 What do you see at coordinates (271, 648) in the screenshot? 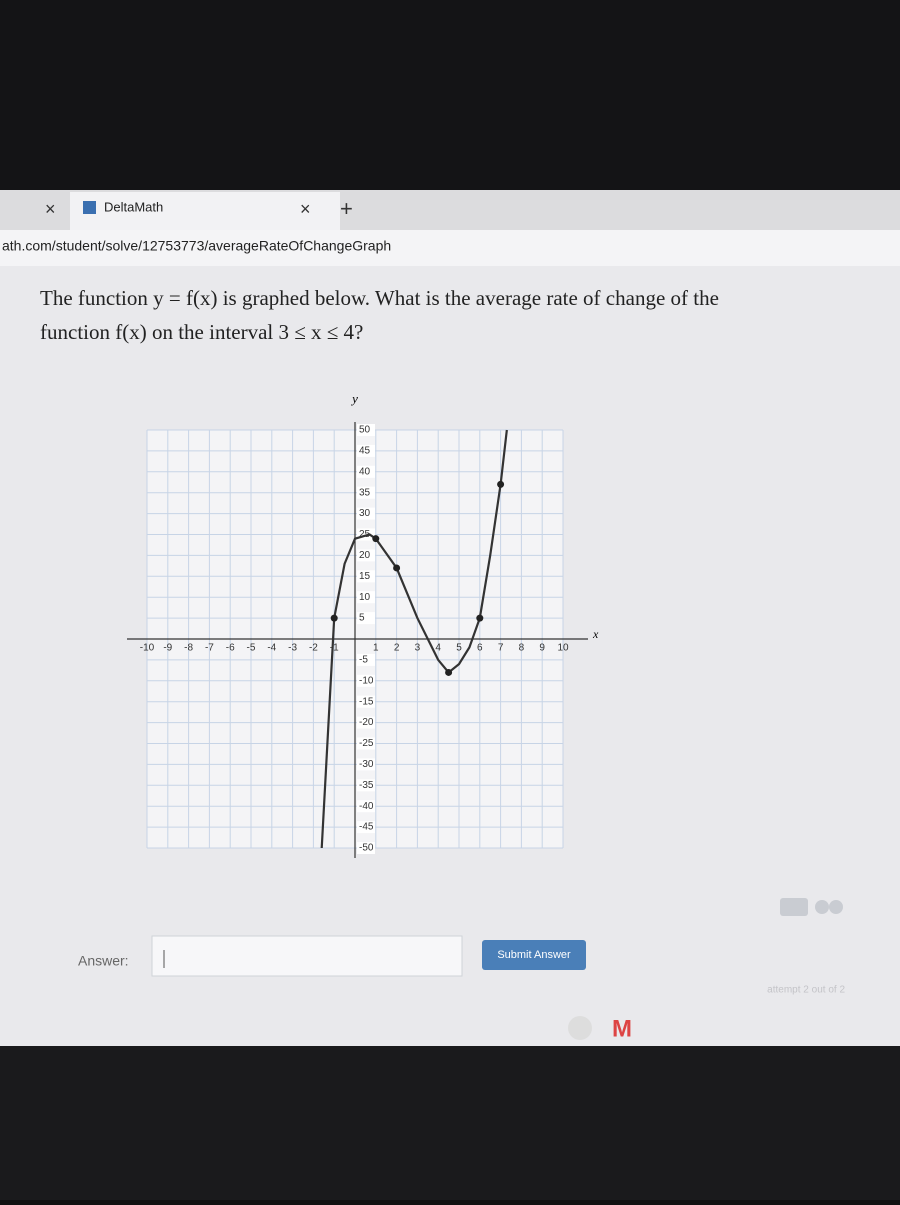
I see `x-tick-label: -4` at bounding box center [271, 648].